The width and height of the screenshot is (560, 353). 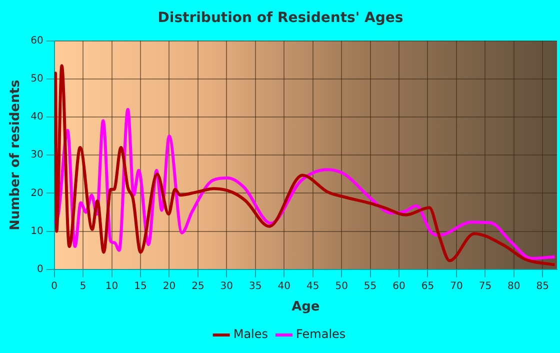 What do you see at coordinates (255, 286) in the screenshot?
I see `x-tick-label: 35` at bounding box center [255, 286].